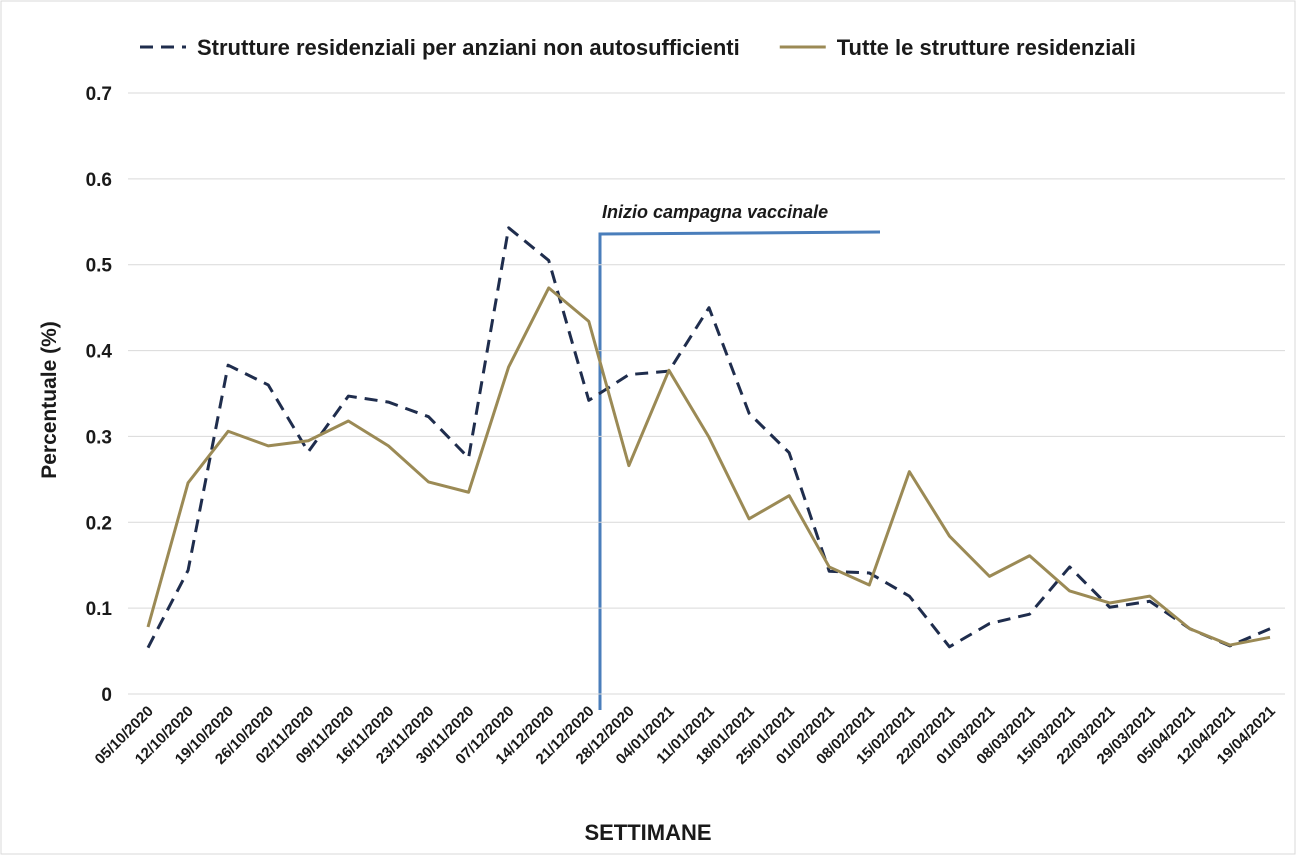 The image size is (1296, 855). Describe the element at coordinates (647, 832) in the screenshot. I see `x-axis-label: SETTIMANE` at that location.